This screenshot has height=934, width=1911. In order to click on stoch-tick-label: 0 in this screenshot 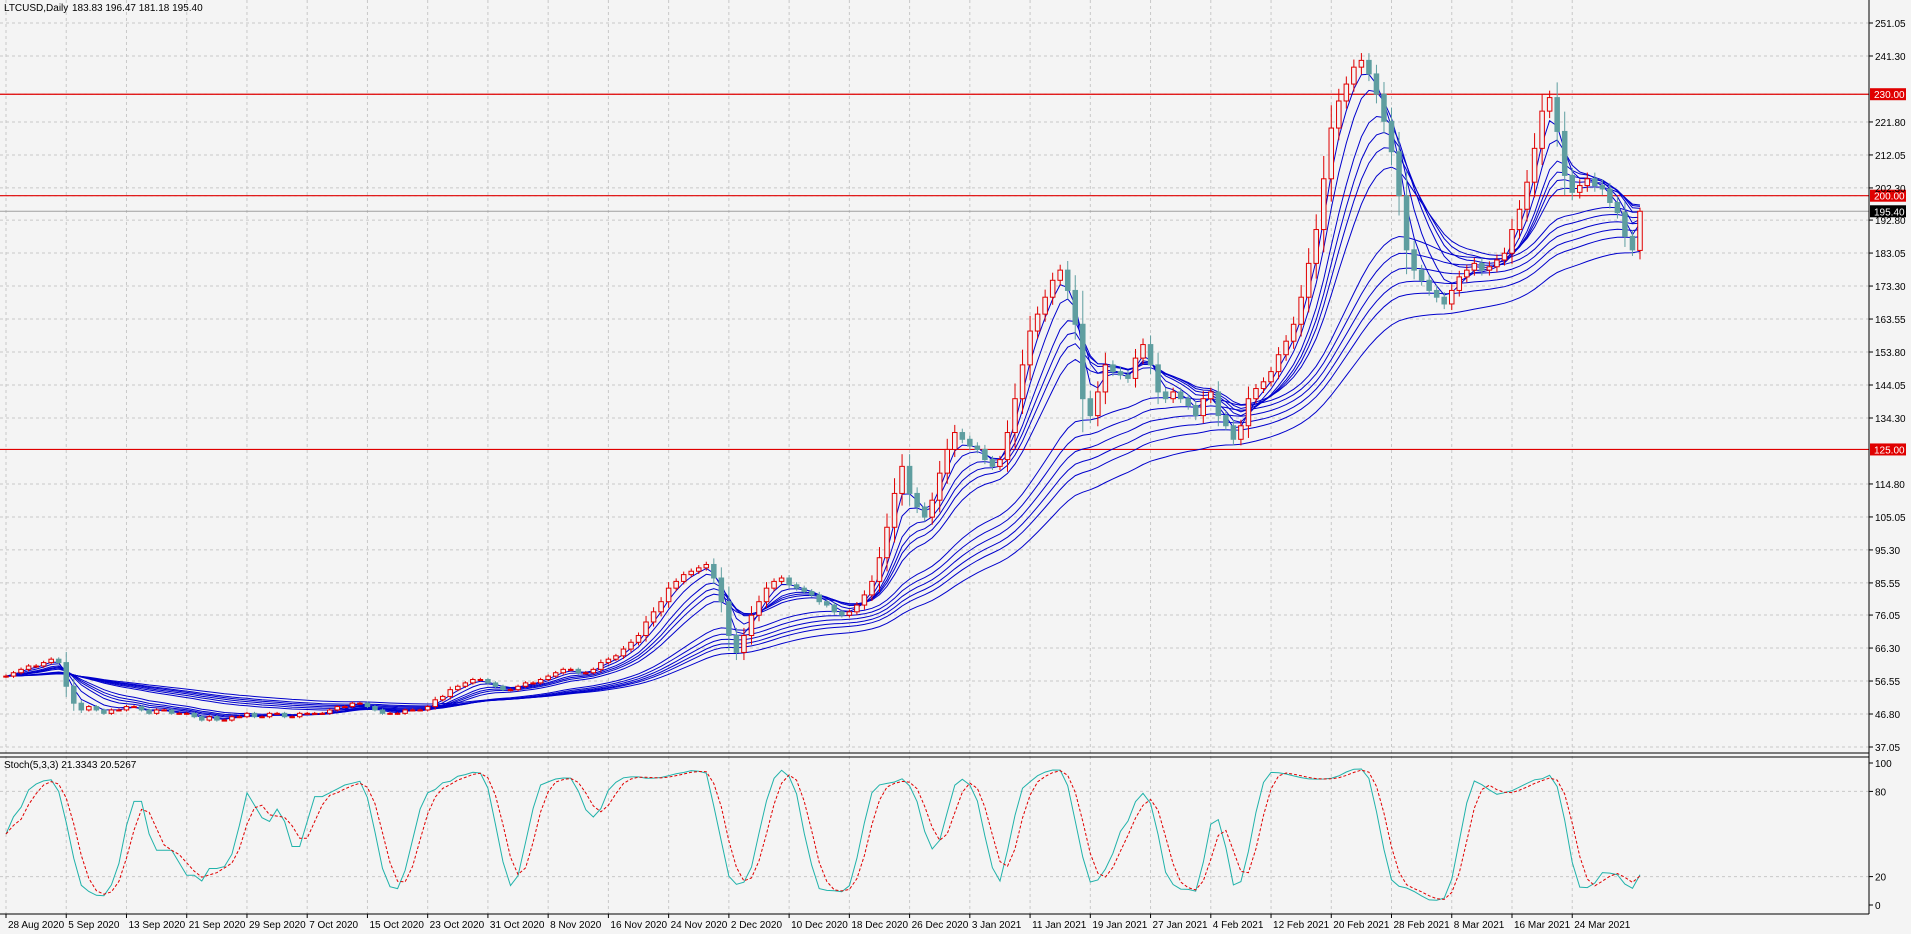, I will do `click(1878, 906)`.